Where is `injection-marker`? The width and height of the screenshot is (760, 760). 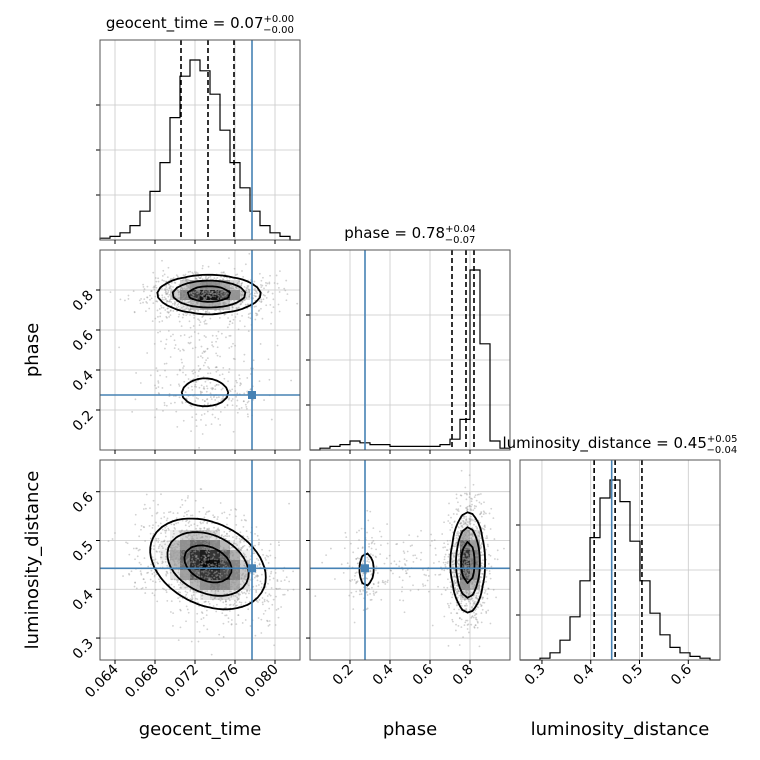
injection-marker is located at coordinates (252, 568).